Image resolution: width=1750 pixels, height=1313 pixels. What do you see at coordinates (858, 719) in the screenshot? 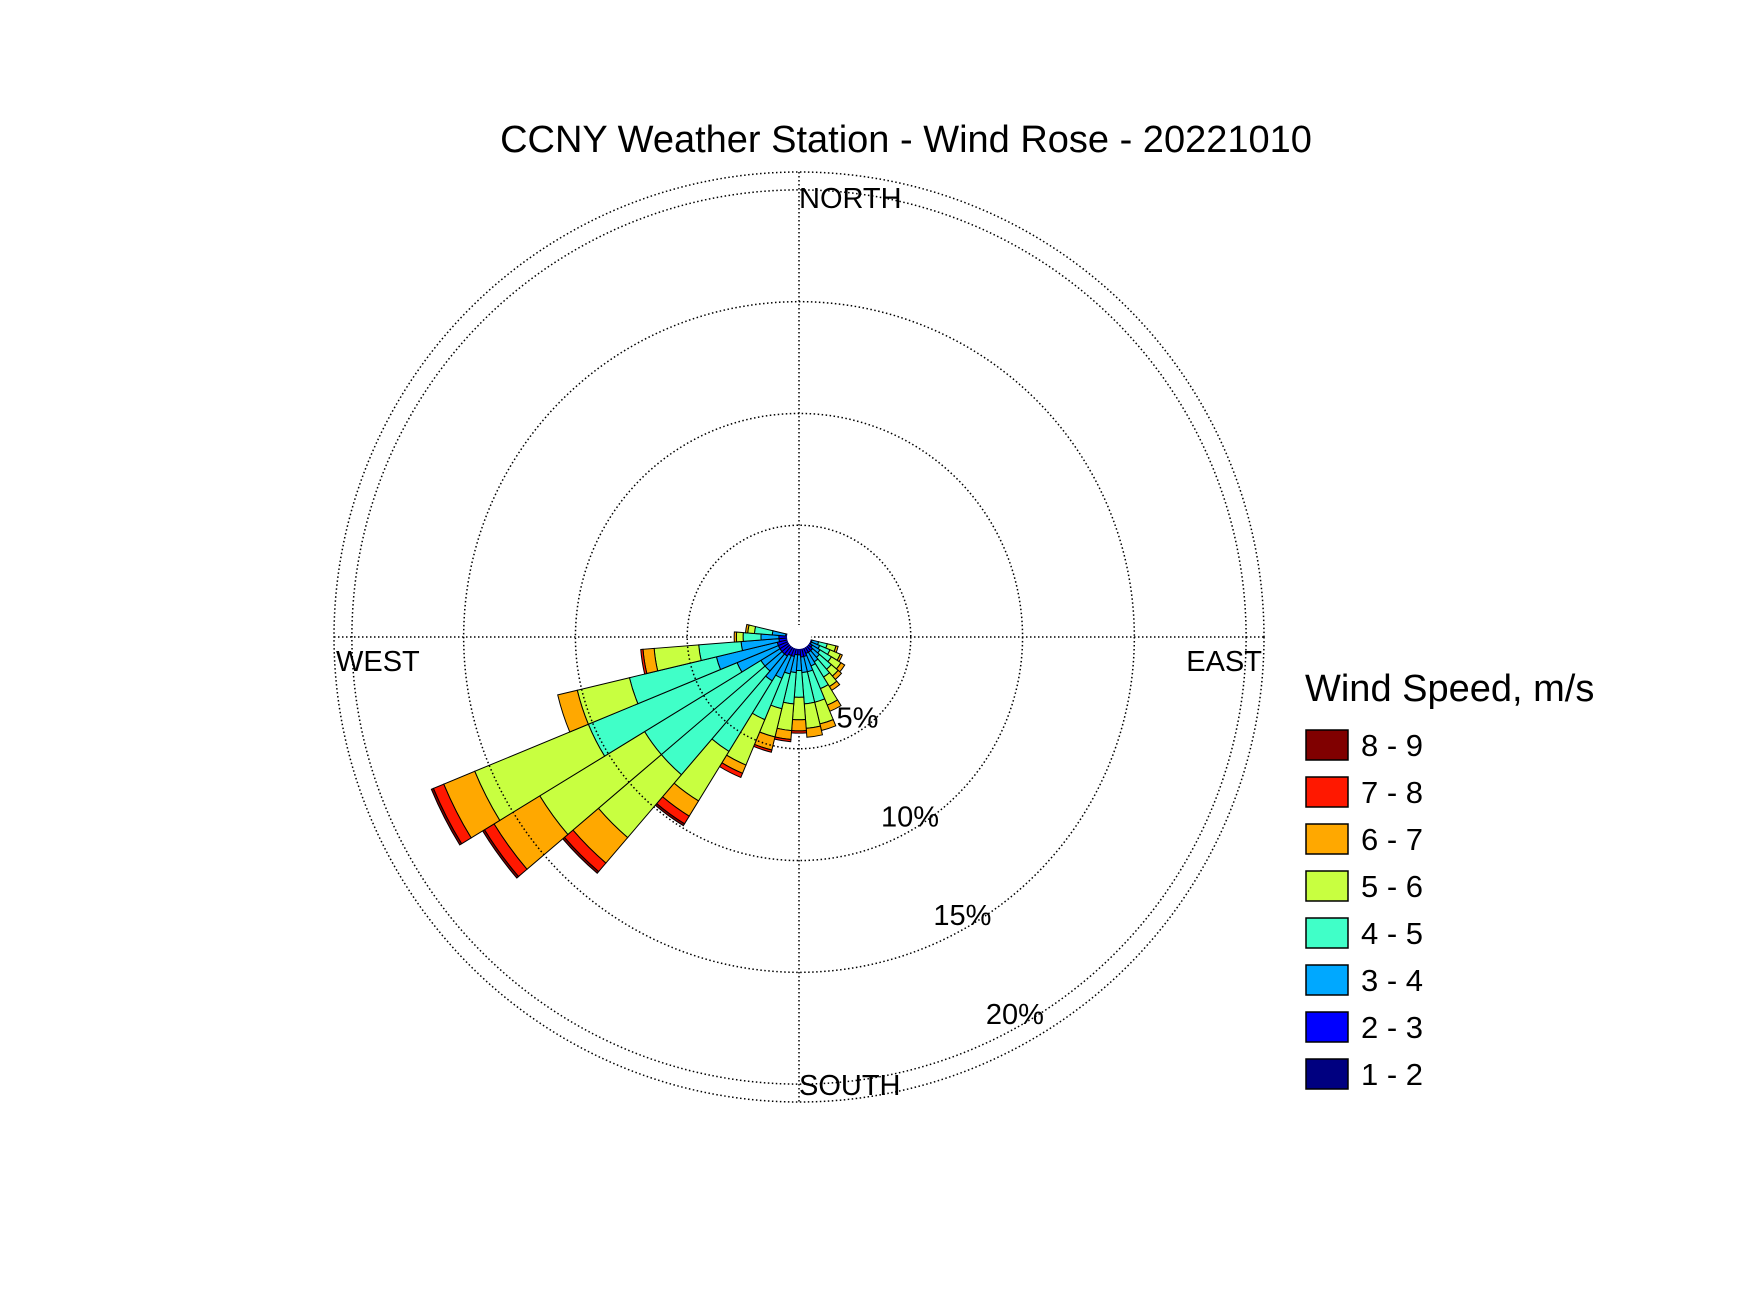
I see `ring-label-1: 5%` at bounding box center [858, 719].